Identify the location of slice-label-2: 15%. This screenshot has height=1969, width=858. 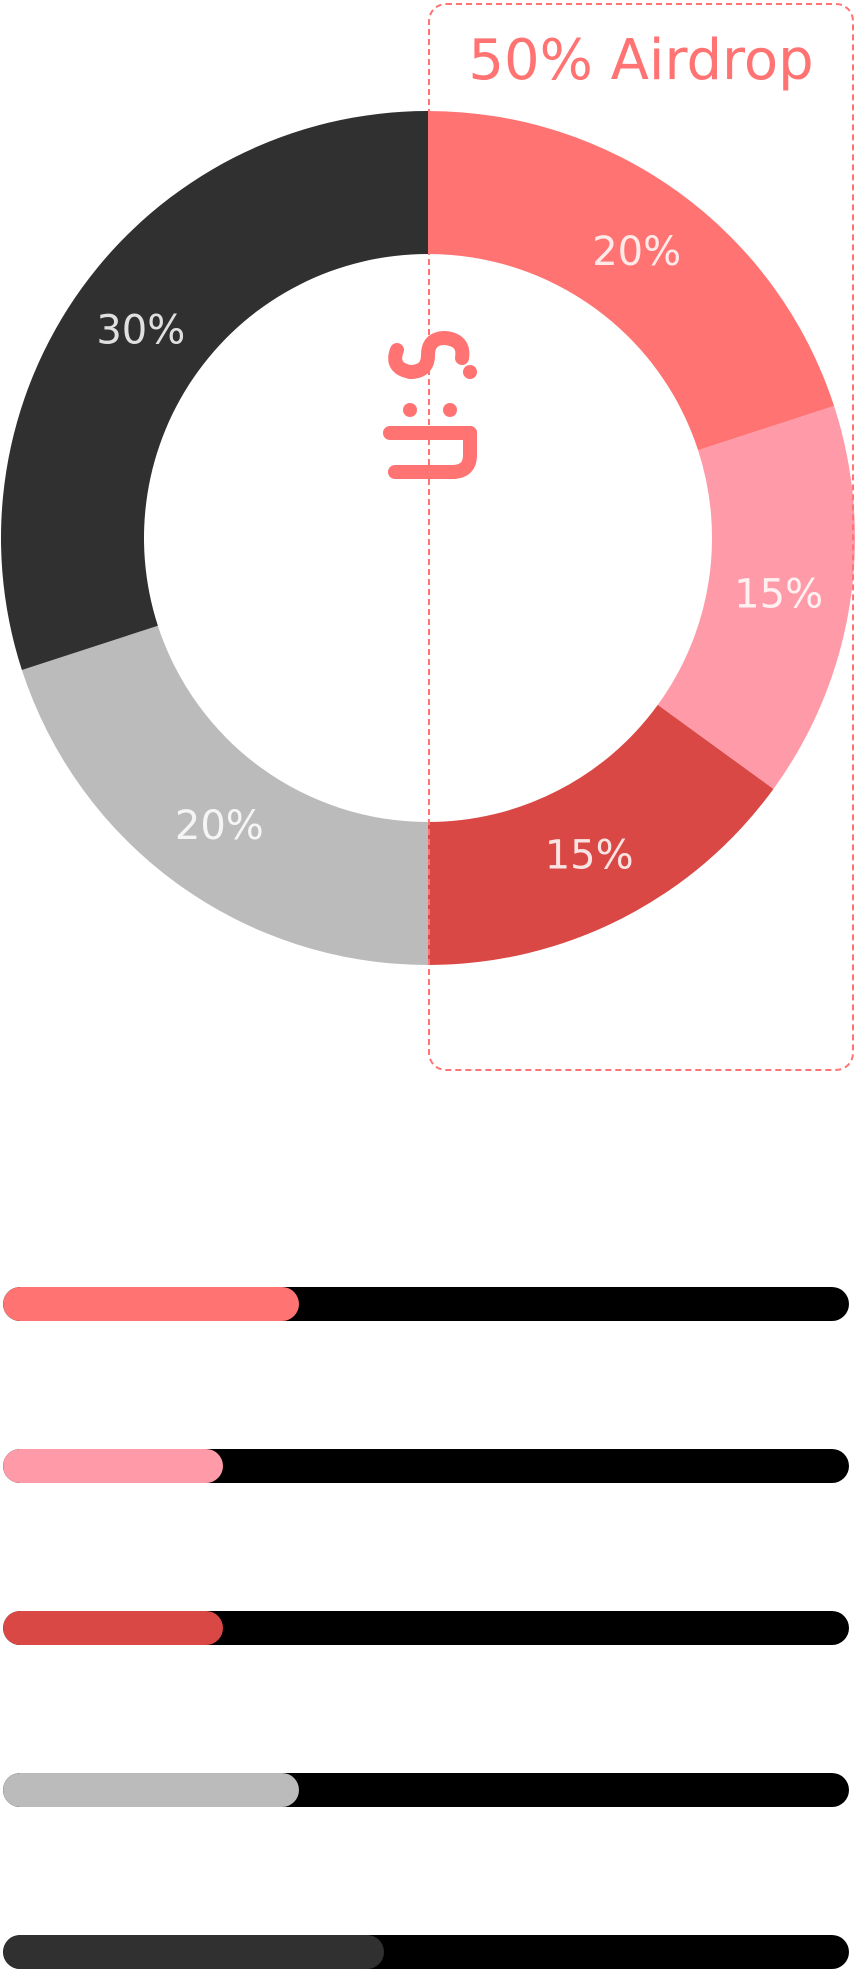
(778, 595).